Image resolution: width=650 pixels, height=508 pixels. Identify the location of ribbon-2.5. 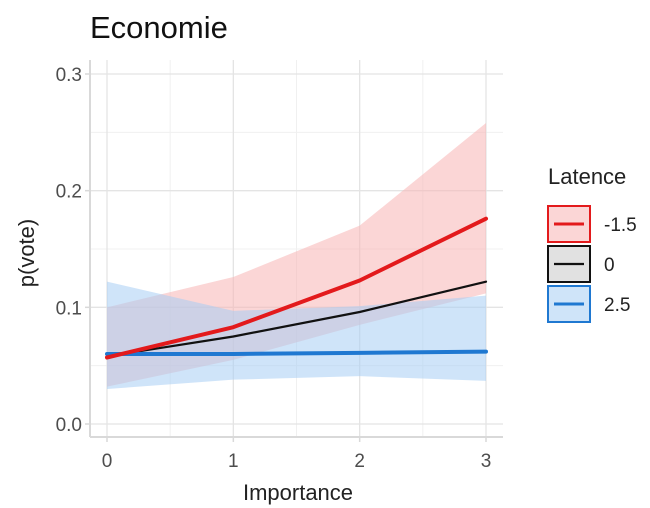
(296, 335).